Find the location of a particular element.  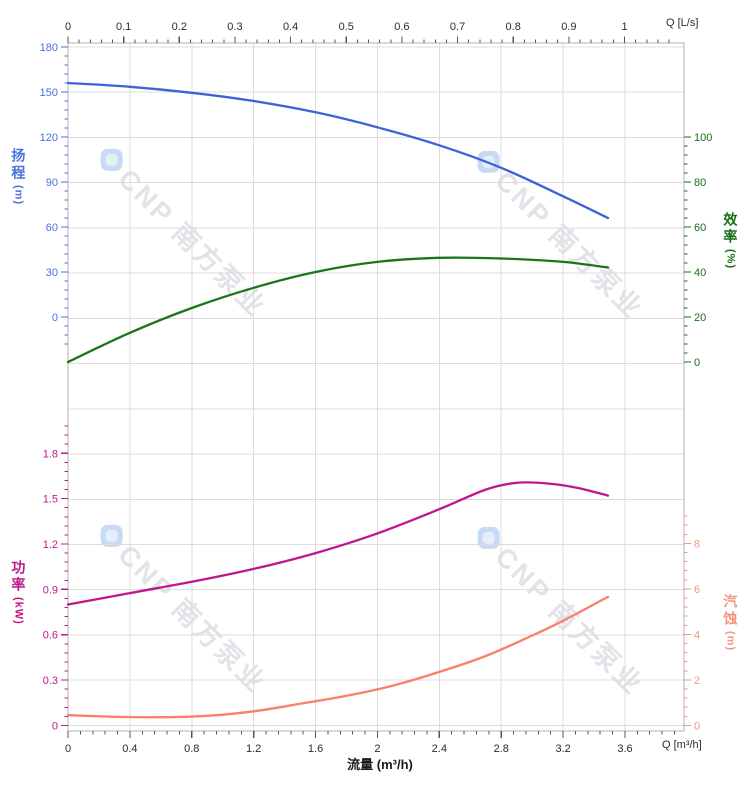

head-tick-label: 120 is located at coordinates (49, 138).